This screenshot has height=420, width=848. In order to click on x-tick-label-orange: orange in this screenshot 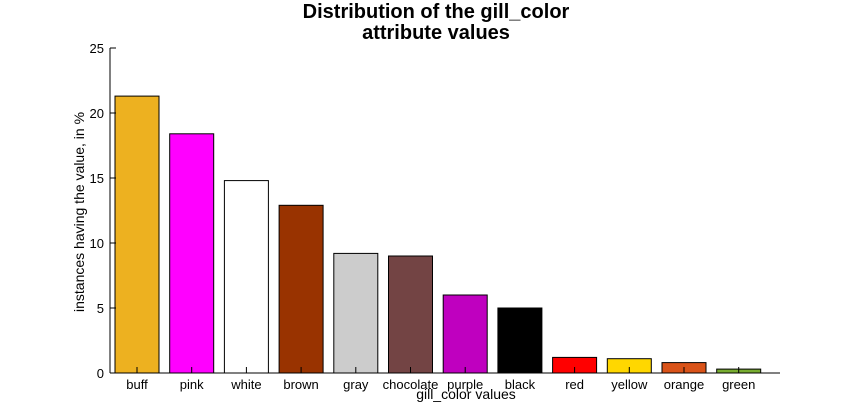, I will do `click(684, 384)`.